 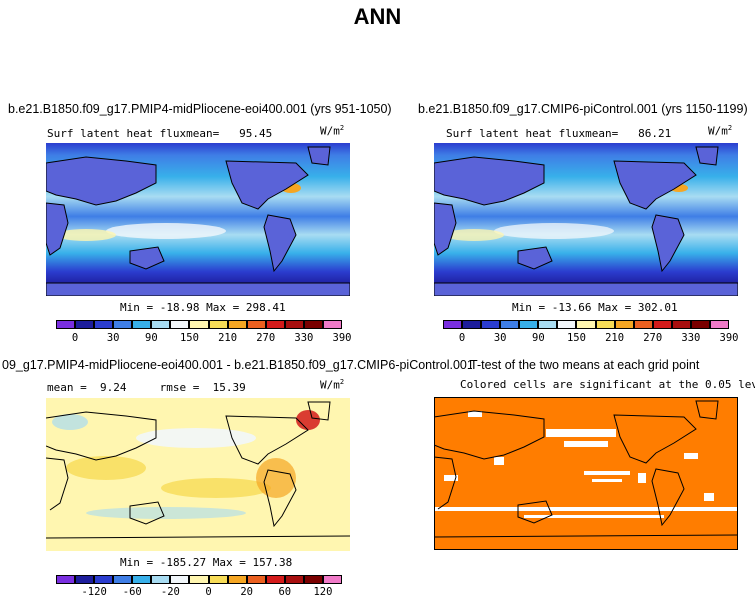 I want to click on panel2-map, so click(x=586, y=219).